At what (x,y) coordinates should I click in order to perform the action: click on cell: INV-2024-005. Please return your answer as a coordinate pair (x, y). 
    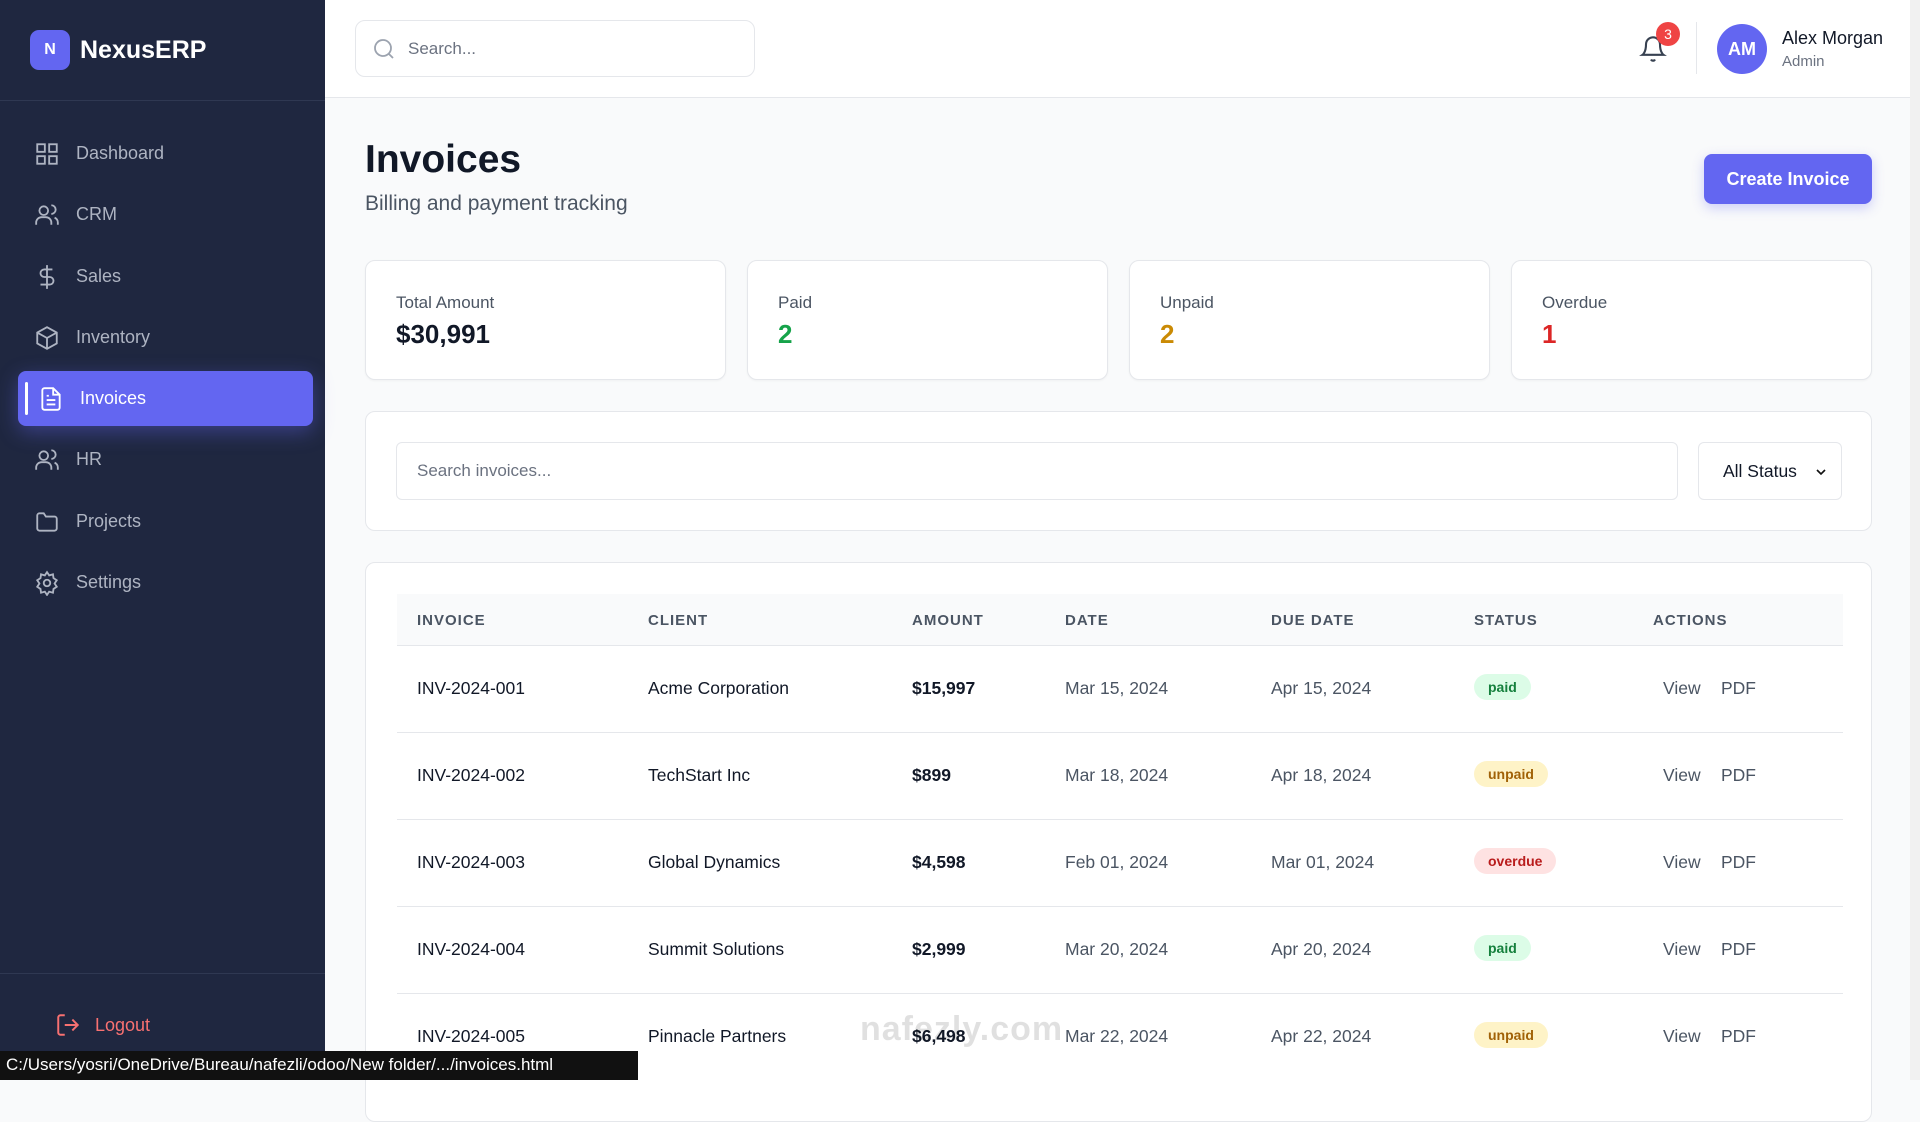
    Looking at the image, I should click on (471, 1036).